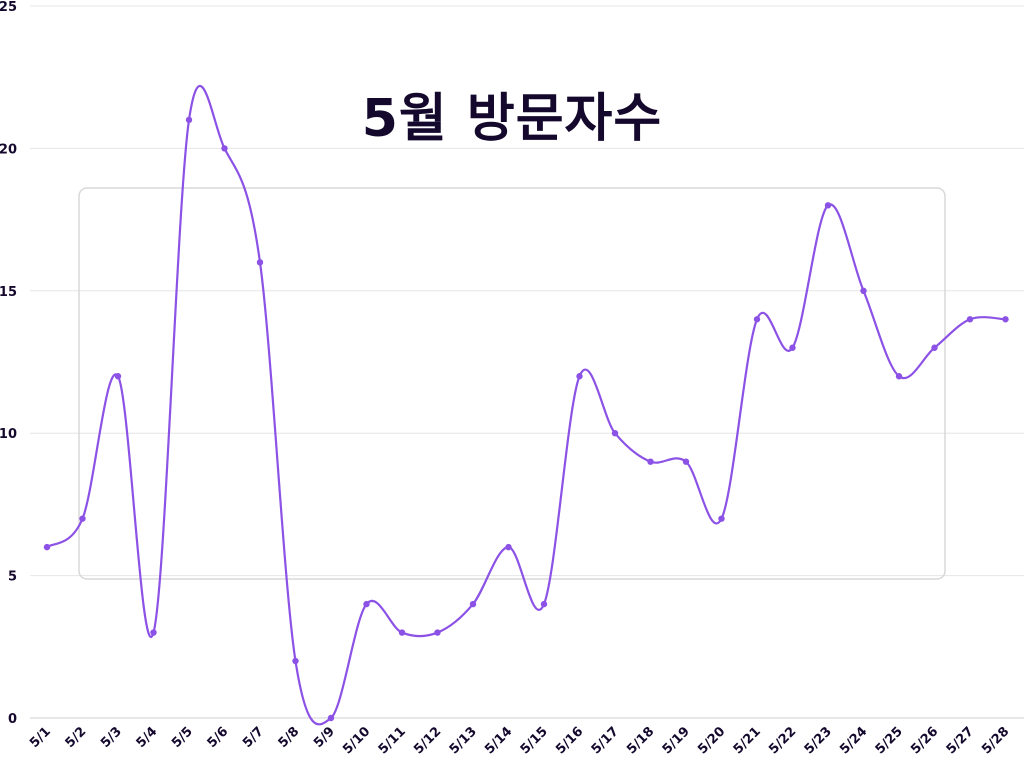 The image size is (1024, 768). I want to click on x-tick-label: 5/27, so click(960, 740).